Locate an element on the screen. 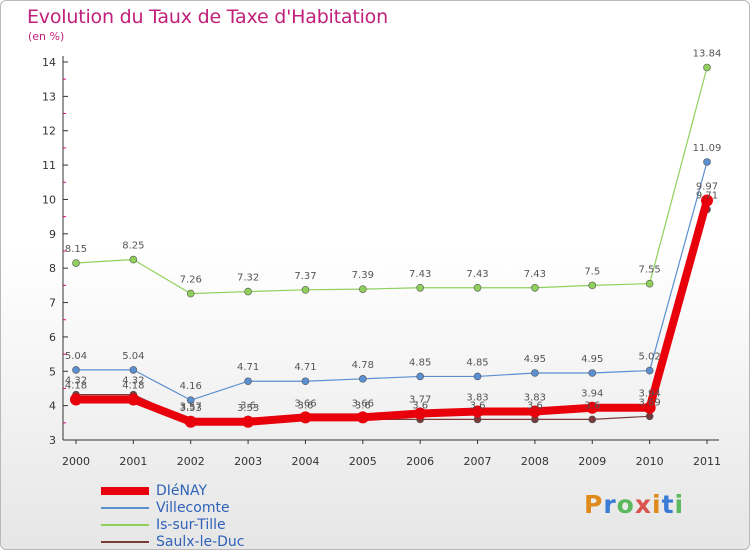  x-tick-label: 2011 is located at coordinates (707, 461).